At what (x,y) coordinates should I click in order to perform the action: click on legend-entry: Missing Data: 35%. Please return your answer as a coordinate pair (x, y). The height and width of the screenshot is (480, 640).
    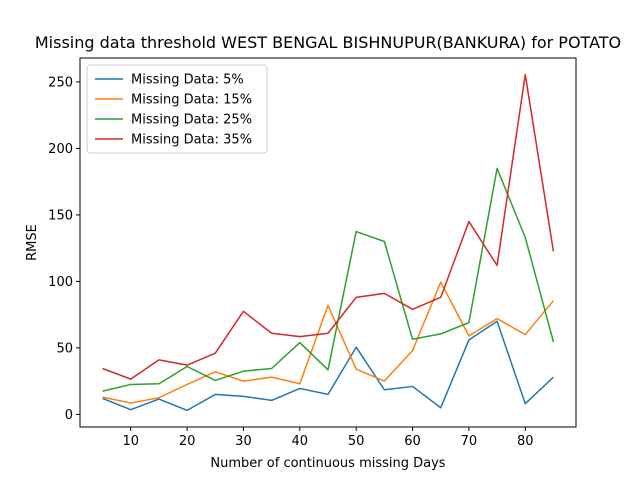
    Looking at the image, I should click on (191, 140).